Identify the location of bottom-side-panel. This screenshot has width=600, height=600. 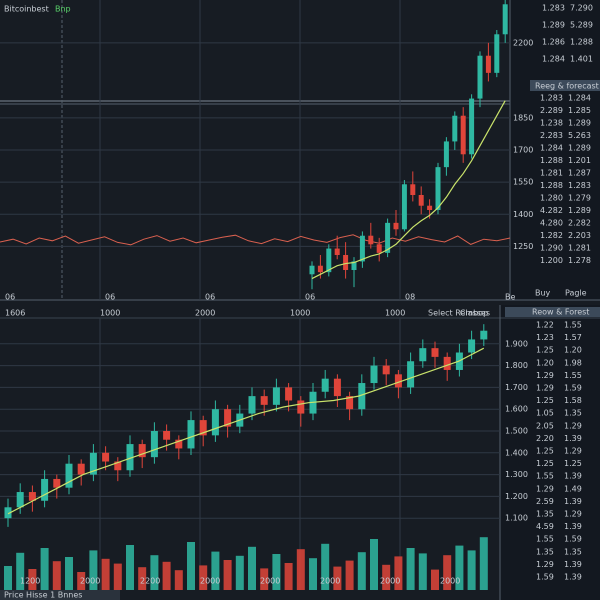
(550, 452).